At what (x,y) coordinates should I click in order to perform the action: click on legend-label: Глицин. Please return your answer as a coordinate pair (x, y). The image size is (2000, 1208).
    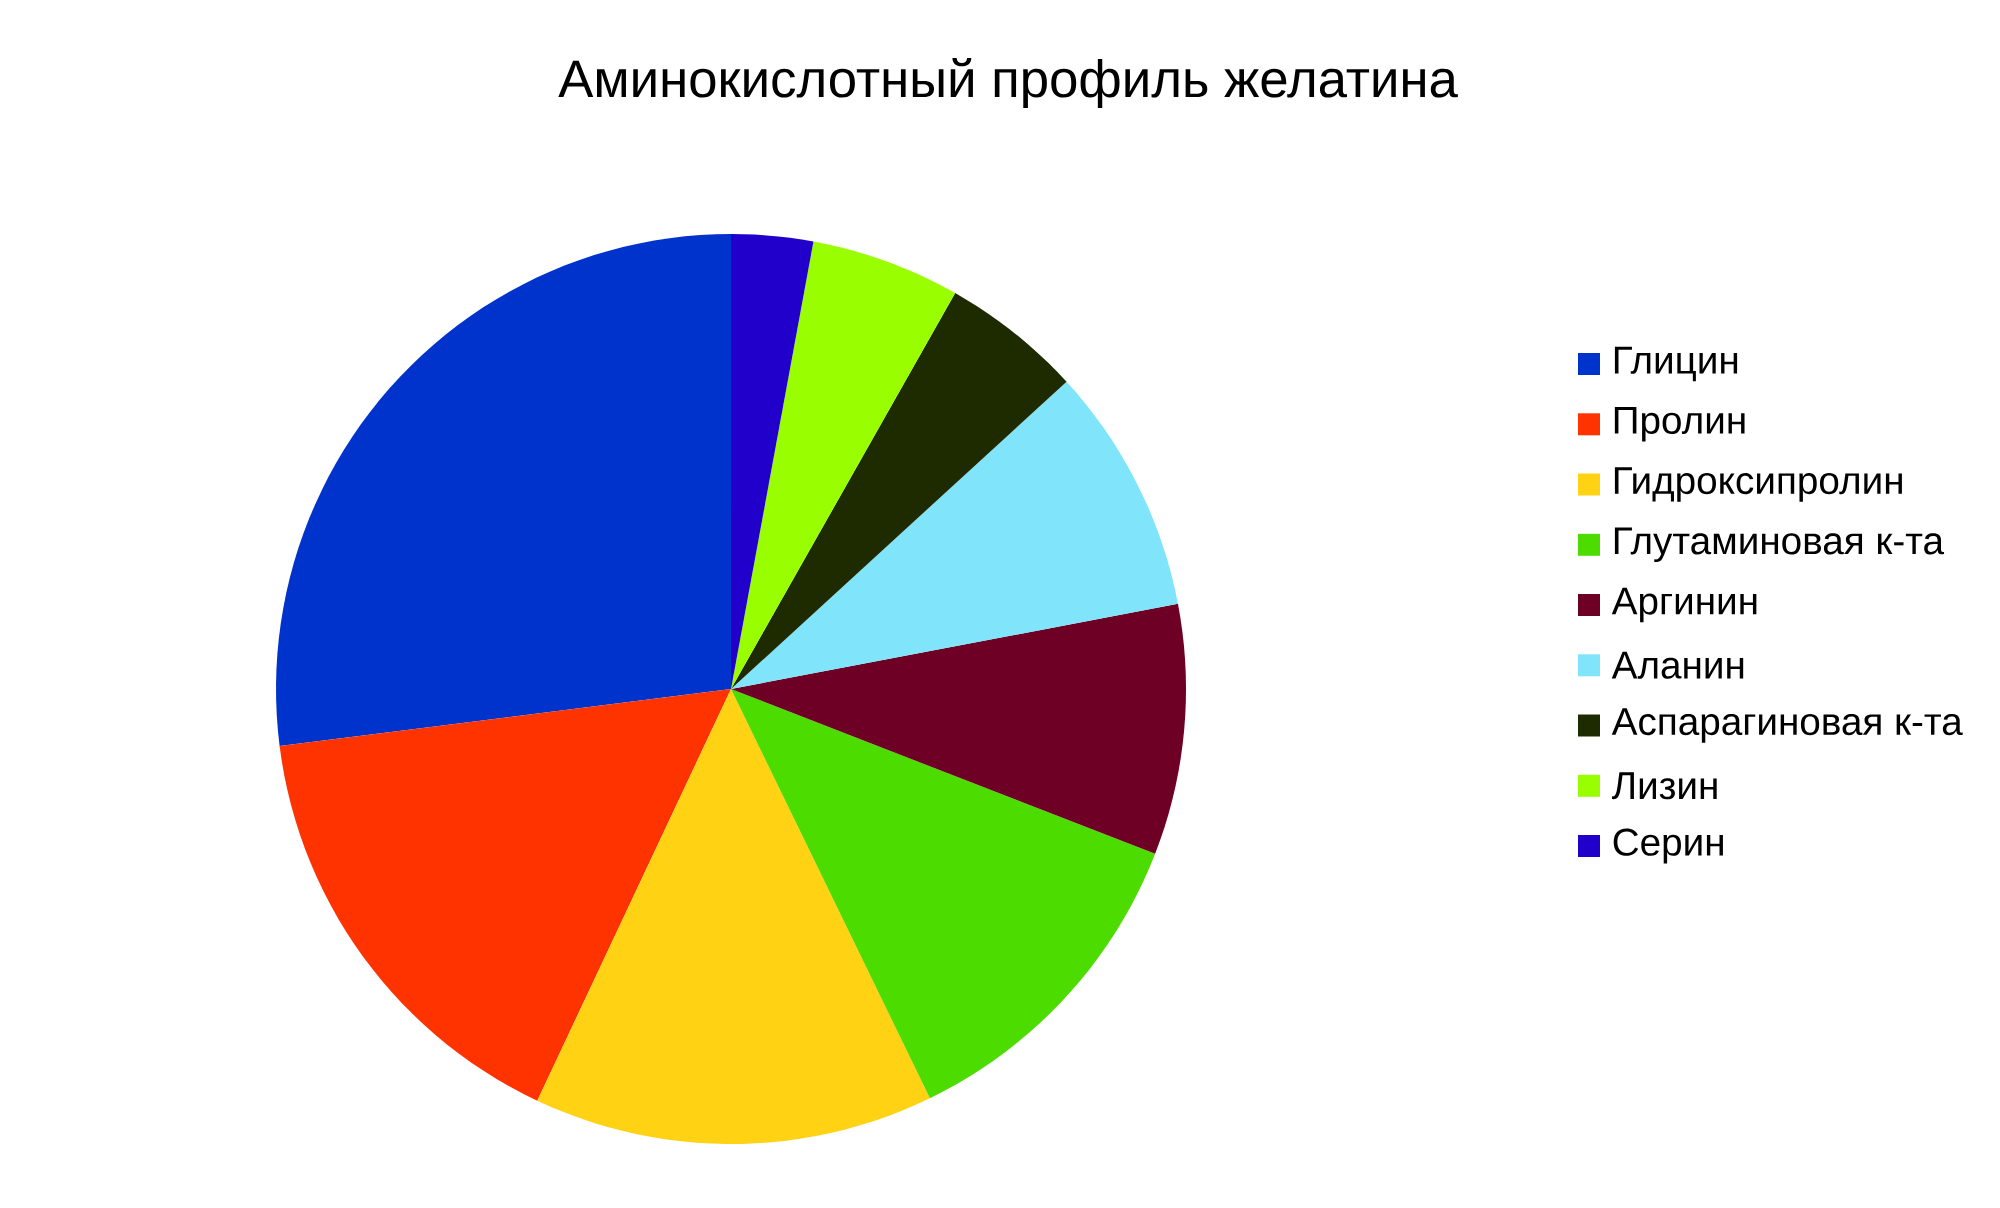
    Looking at the image, I should click on (1676, 364).